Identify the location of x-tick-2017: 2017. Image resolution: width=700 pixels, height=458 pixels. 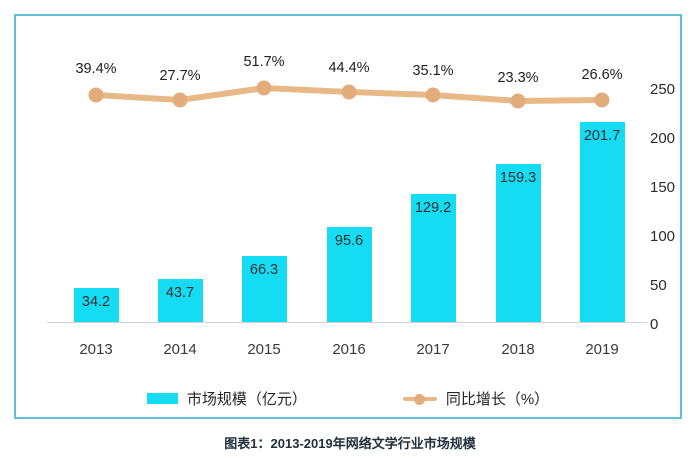
(433, 349).